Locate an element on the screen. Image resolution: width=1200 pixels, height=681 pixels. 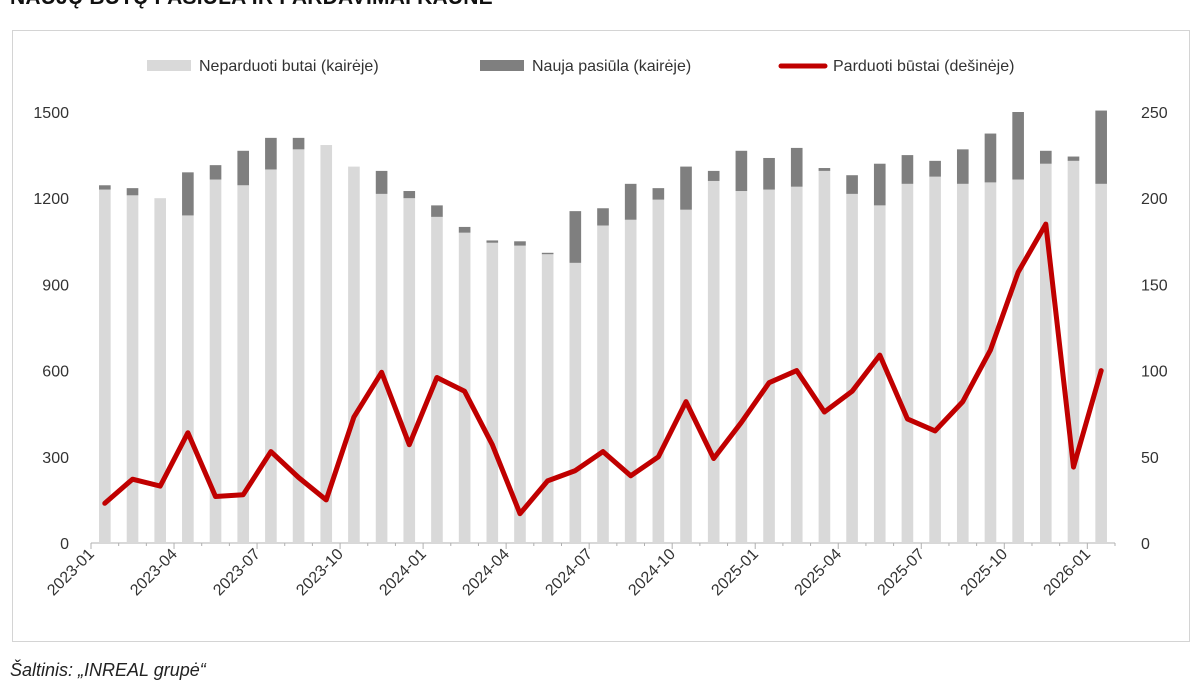
y-tick-label-left: 0 is located at coordinates (64, 544).